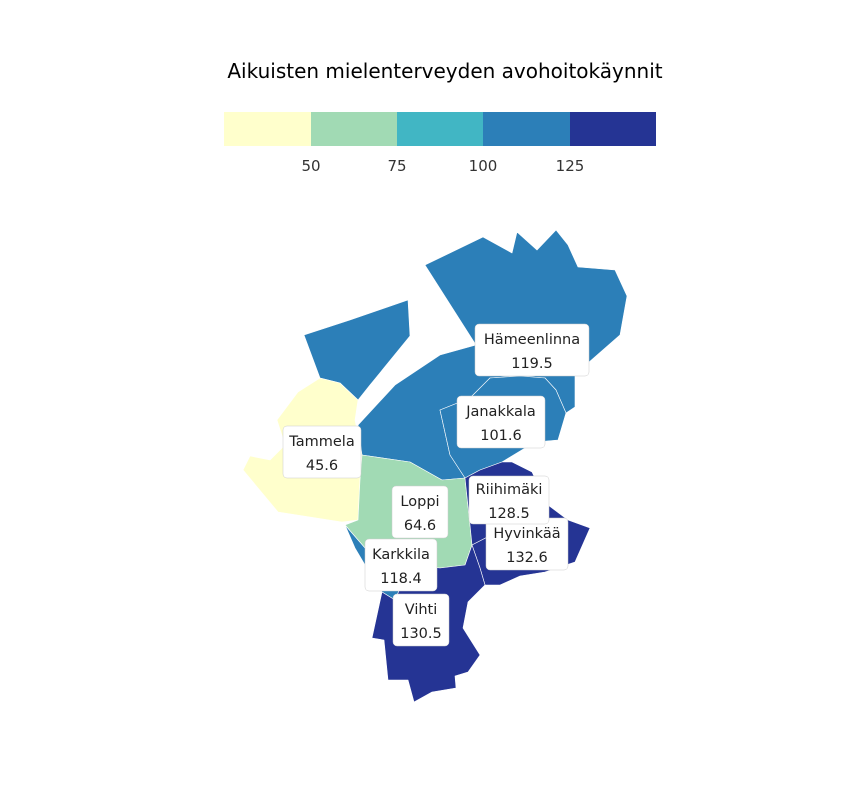 This screenshot has width=864, height=792. What do you see at coordinates (532, 340) in the screenshot?
I see `label-hameenlinna-name: Hämeenlinna` at bounding box center [532, 340].